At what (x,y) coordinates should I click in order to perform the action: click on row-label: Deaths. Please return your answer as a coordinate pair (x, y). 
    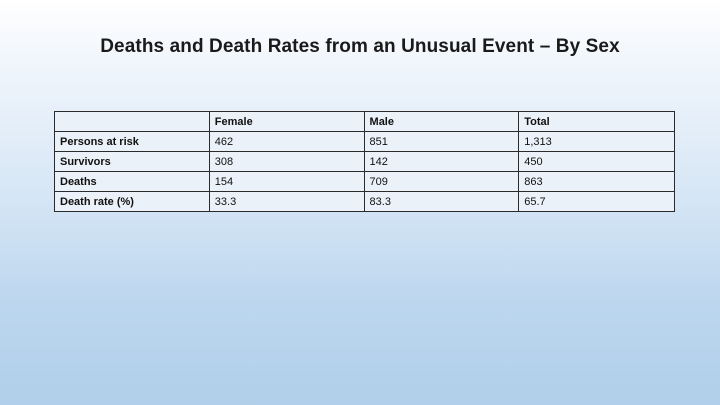
    Looking at the image, I should click on (132, 181).